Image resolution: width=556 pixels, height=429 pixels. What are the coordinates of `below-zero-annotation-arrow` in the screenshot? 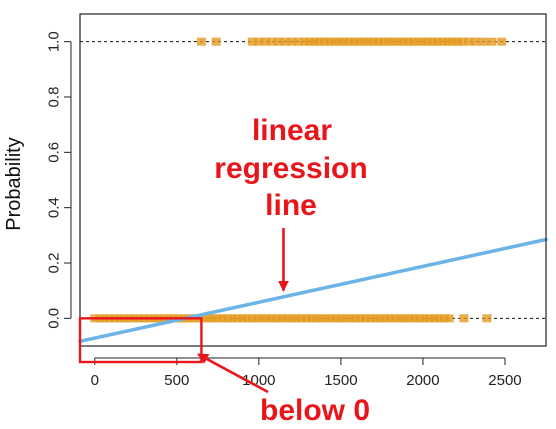 It's located at (233, 373).